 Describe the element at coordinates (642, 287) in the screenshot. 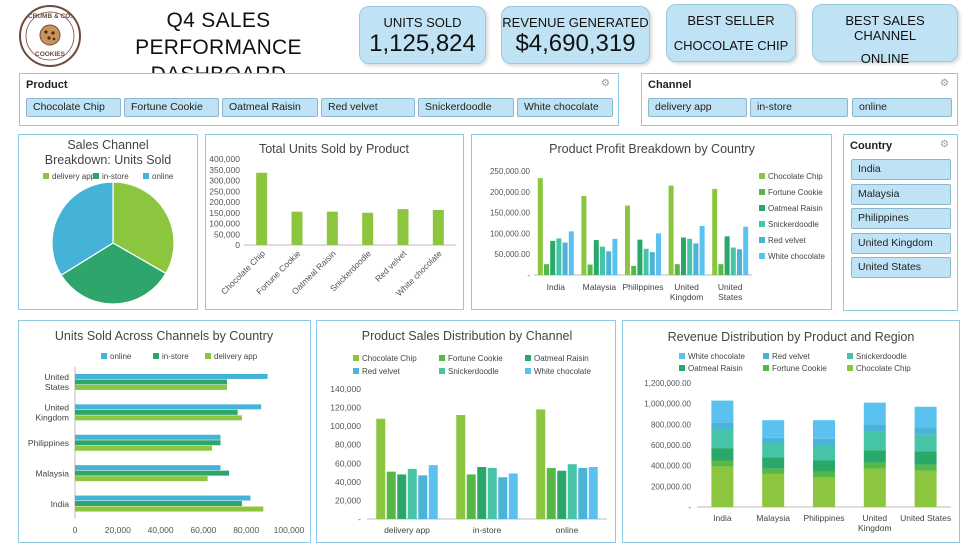

I see `x-tick-label: Philippines` at that location.